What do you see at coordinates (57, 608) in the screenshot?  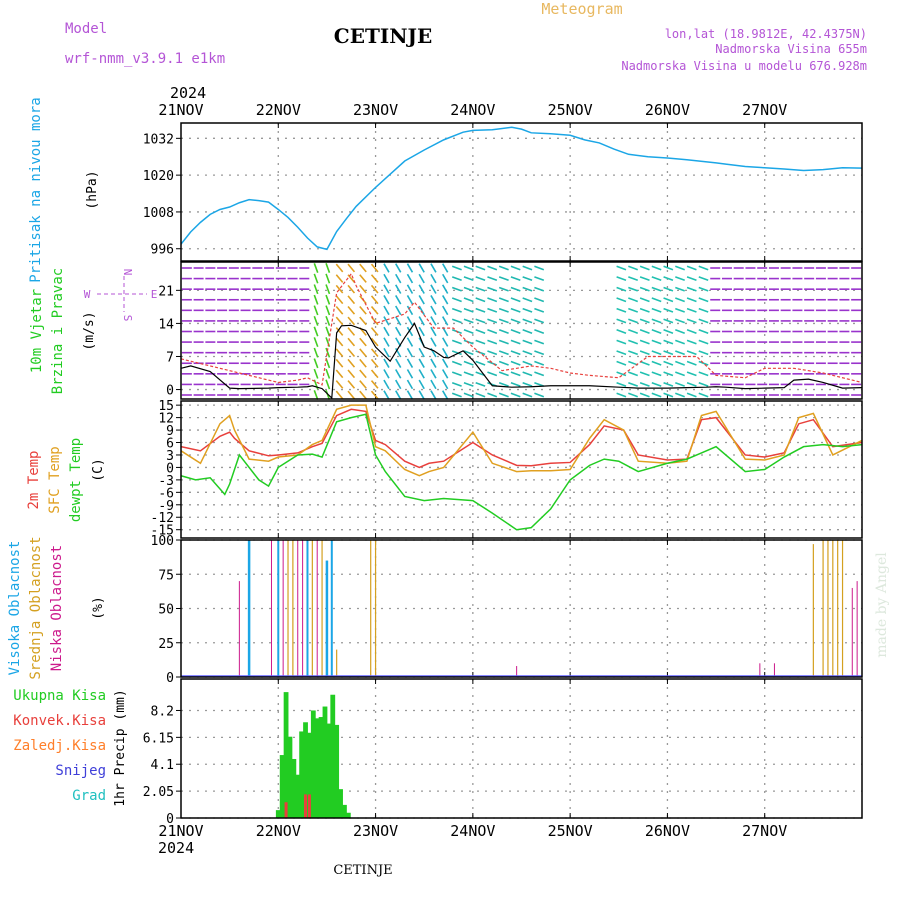 I see `cloud-low-label: Niska Oblacnost` at bounding box center [57, 608].